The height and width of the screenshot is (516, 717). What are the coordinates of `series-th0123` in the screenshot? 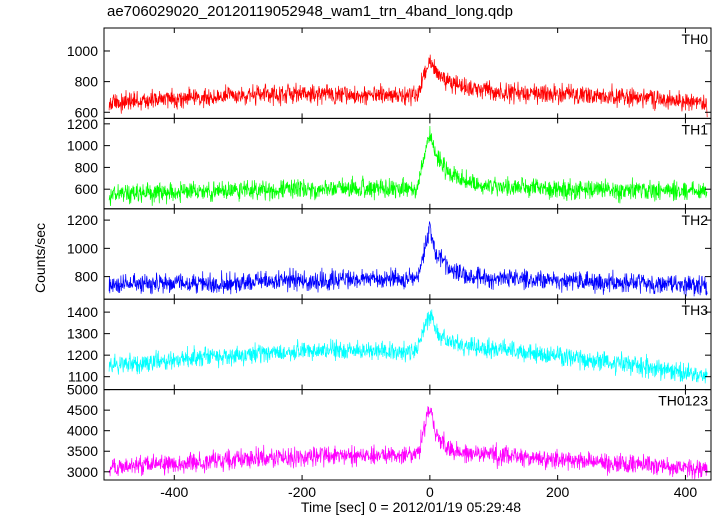 It's located at (408, 443).